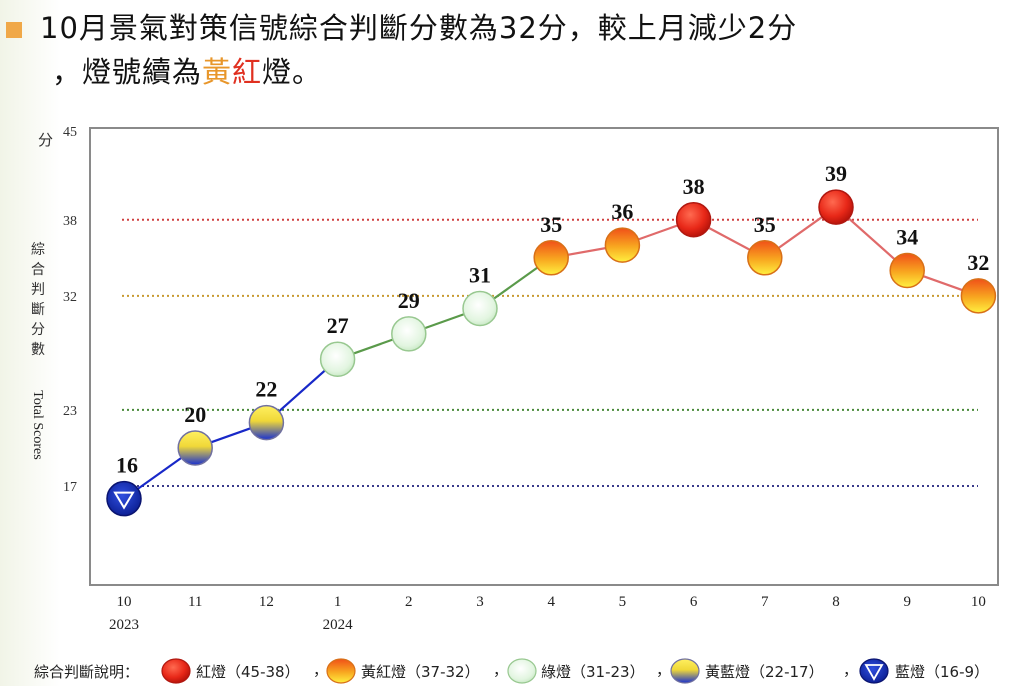 Image resolution: width=1024 pixels, height=686 pixels. What do you see at coordinates (86, 672) in the screenshot?
I see `legend-title: 綜合判斷說明：` at bounding box center [86, 672].